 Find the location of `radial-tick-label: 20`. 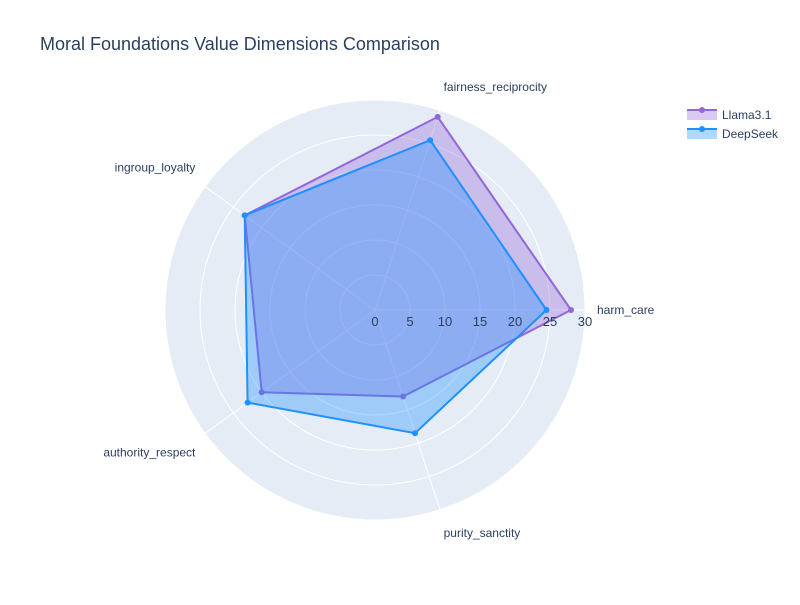

radial-tick-label: 20 is located at coordinates (515, 321).